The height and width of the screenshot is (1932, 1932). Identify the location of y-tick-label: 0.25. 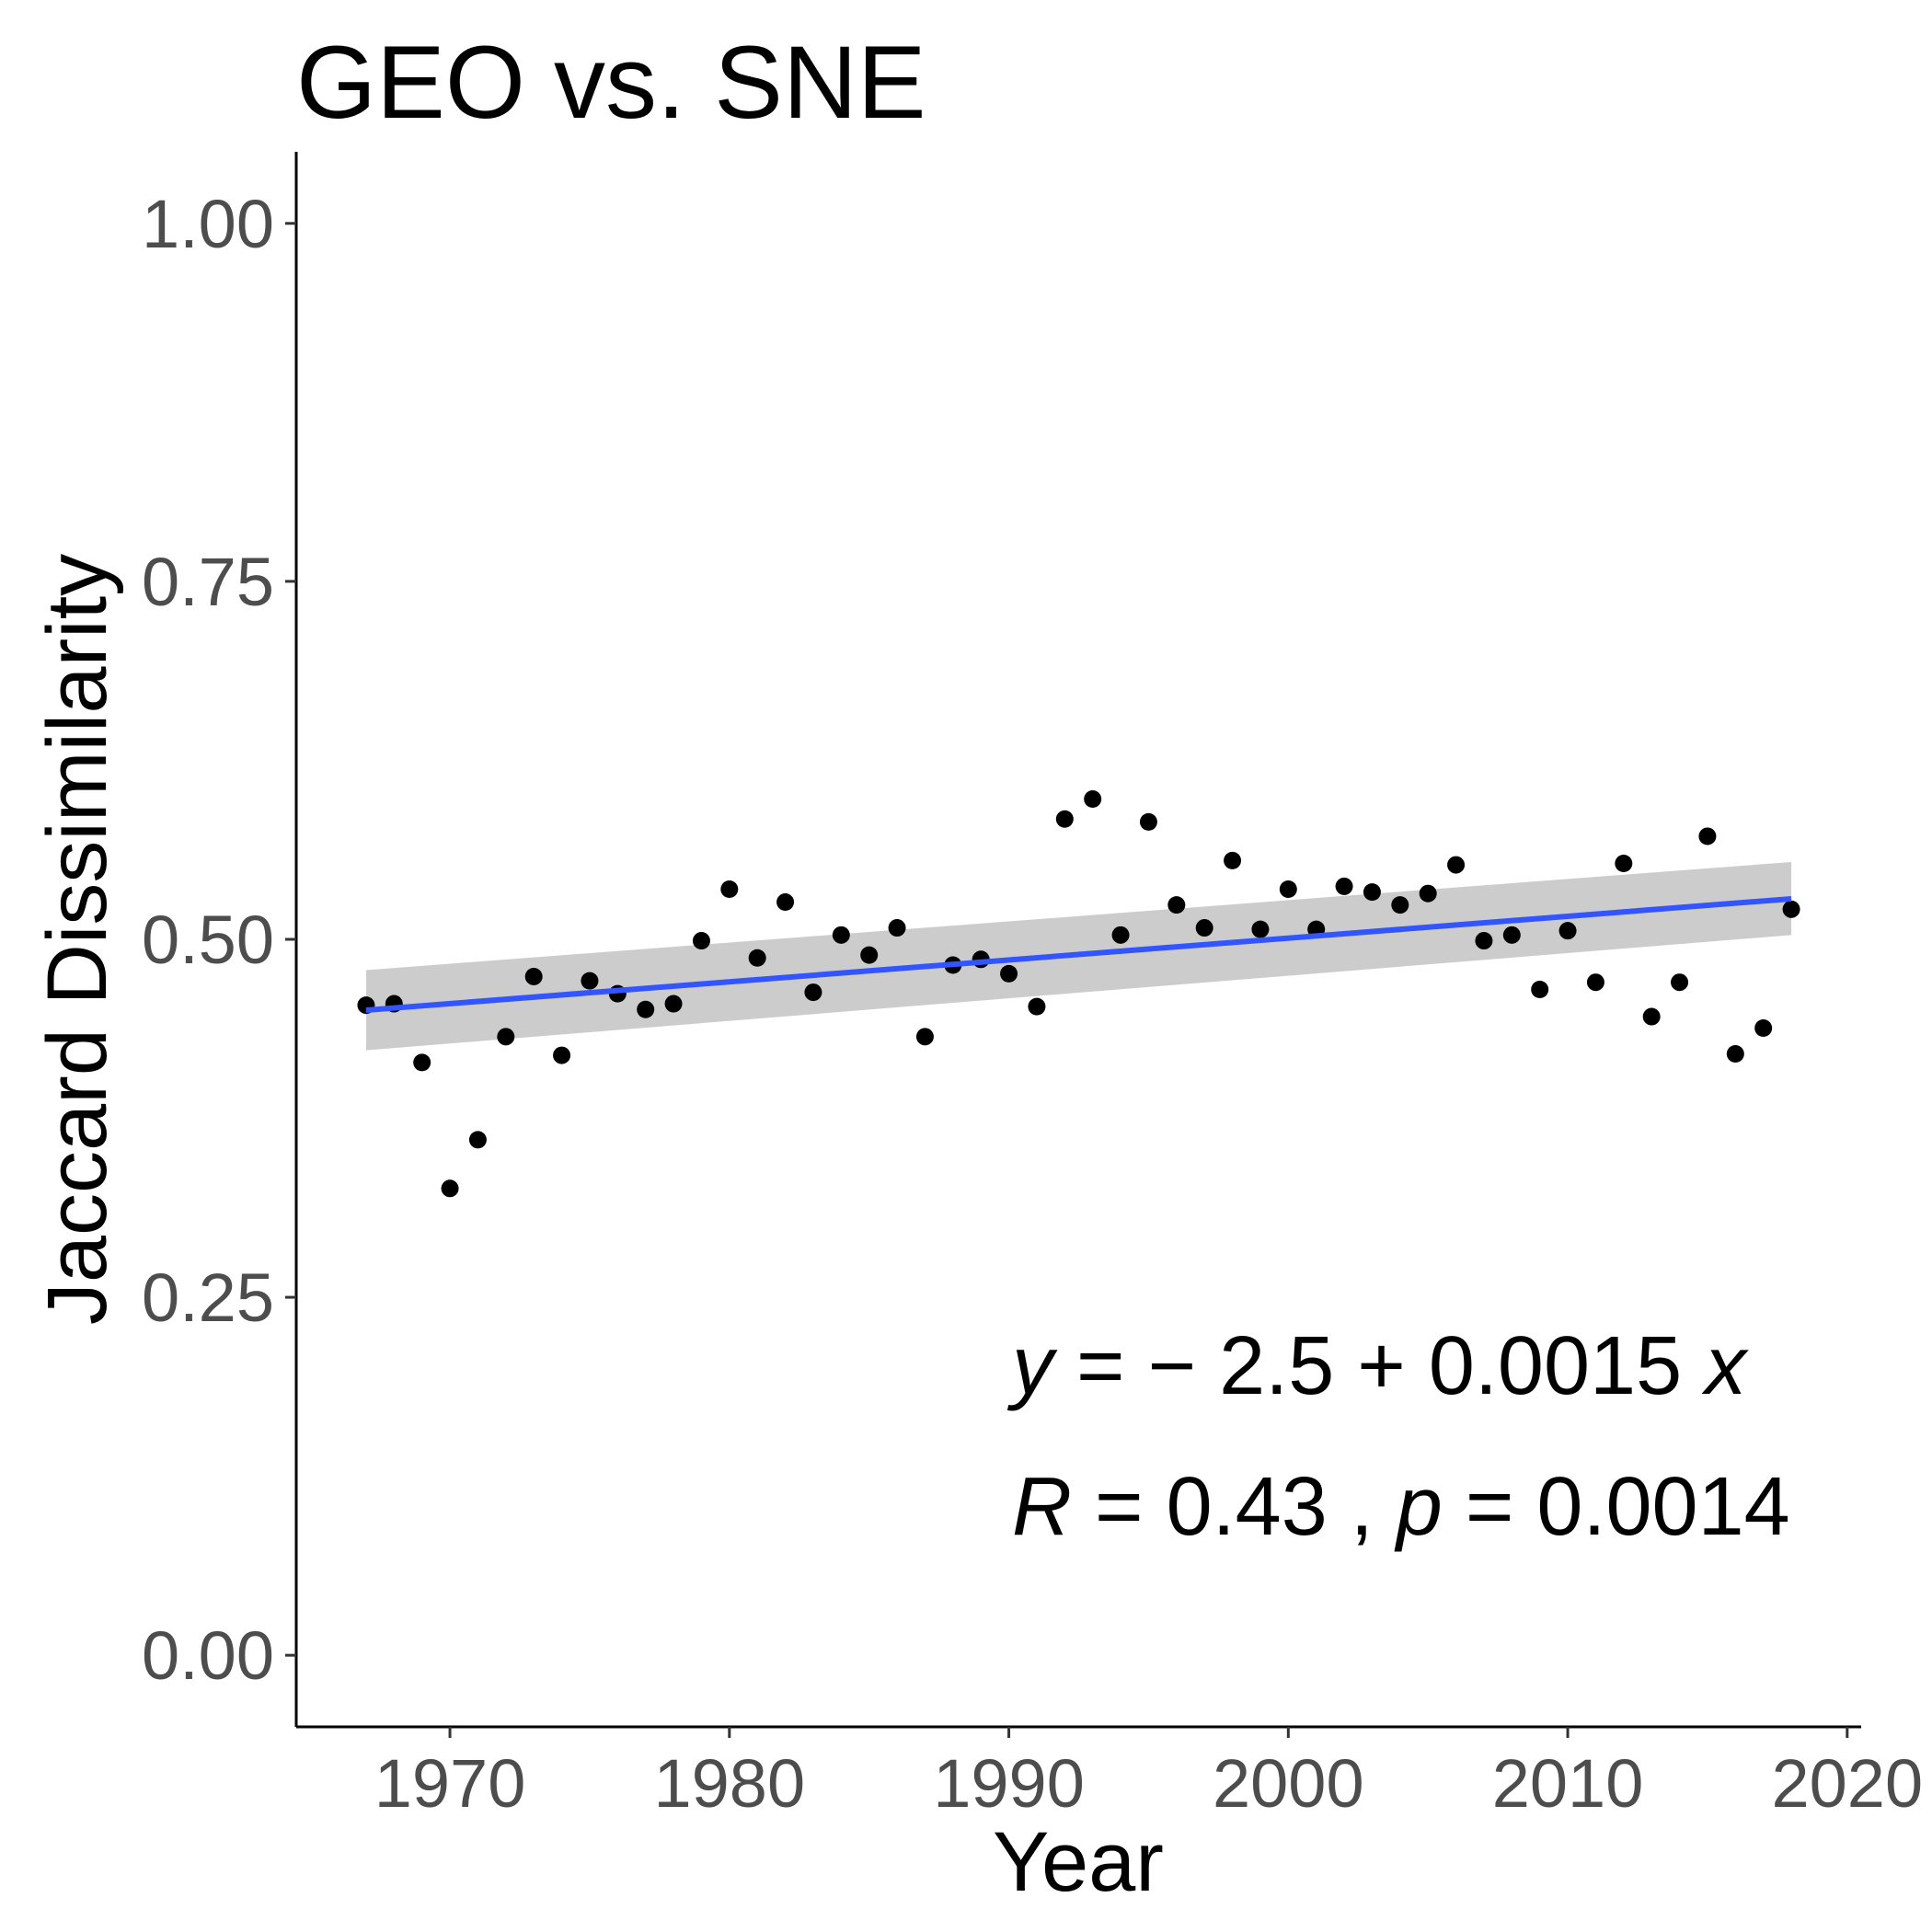
(208, 1297).